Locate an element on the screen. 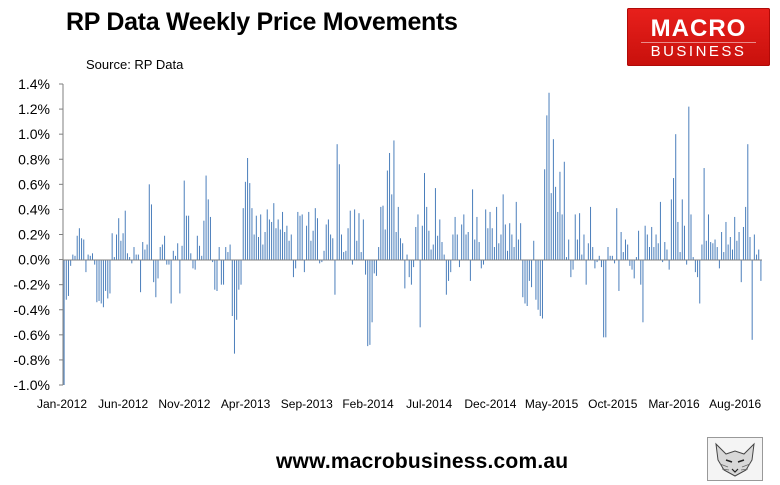  x-tick-label: Jul-2014 is located at coordinates (429, 404).